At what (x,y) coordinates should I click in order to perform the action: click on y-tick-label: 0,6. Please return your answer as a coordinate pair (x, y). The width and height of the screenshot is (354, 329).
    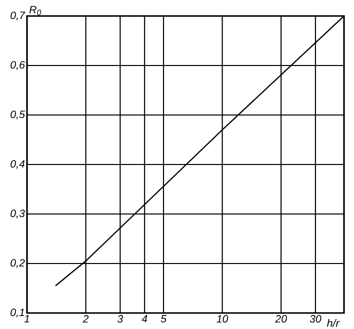
    Looking at the image, I should click on (17, 65).